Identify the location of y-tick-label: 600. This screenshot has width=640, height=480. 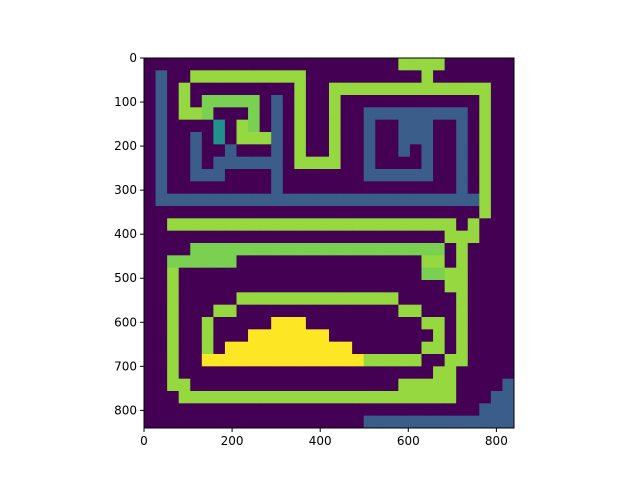
(125, 322).